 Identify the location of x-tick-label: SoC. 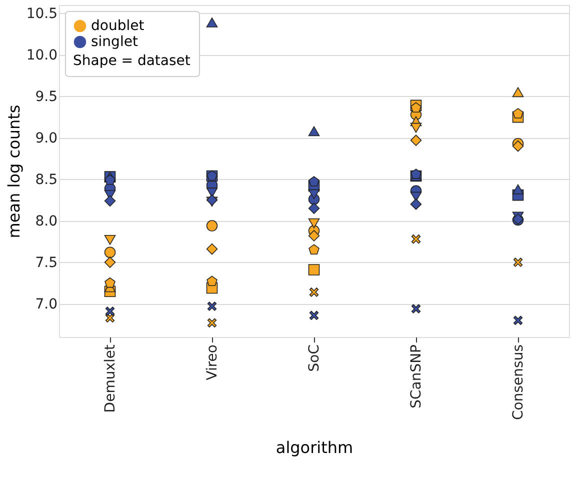
(314, 358).